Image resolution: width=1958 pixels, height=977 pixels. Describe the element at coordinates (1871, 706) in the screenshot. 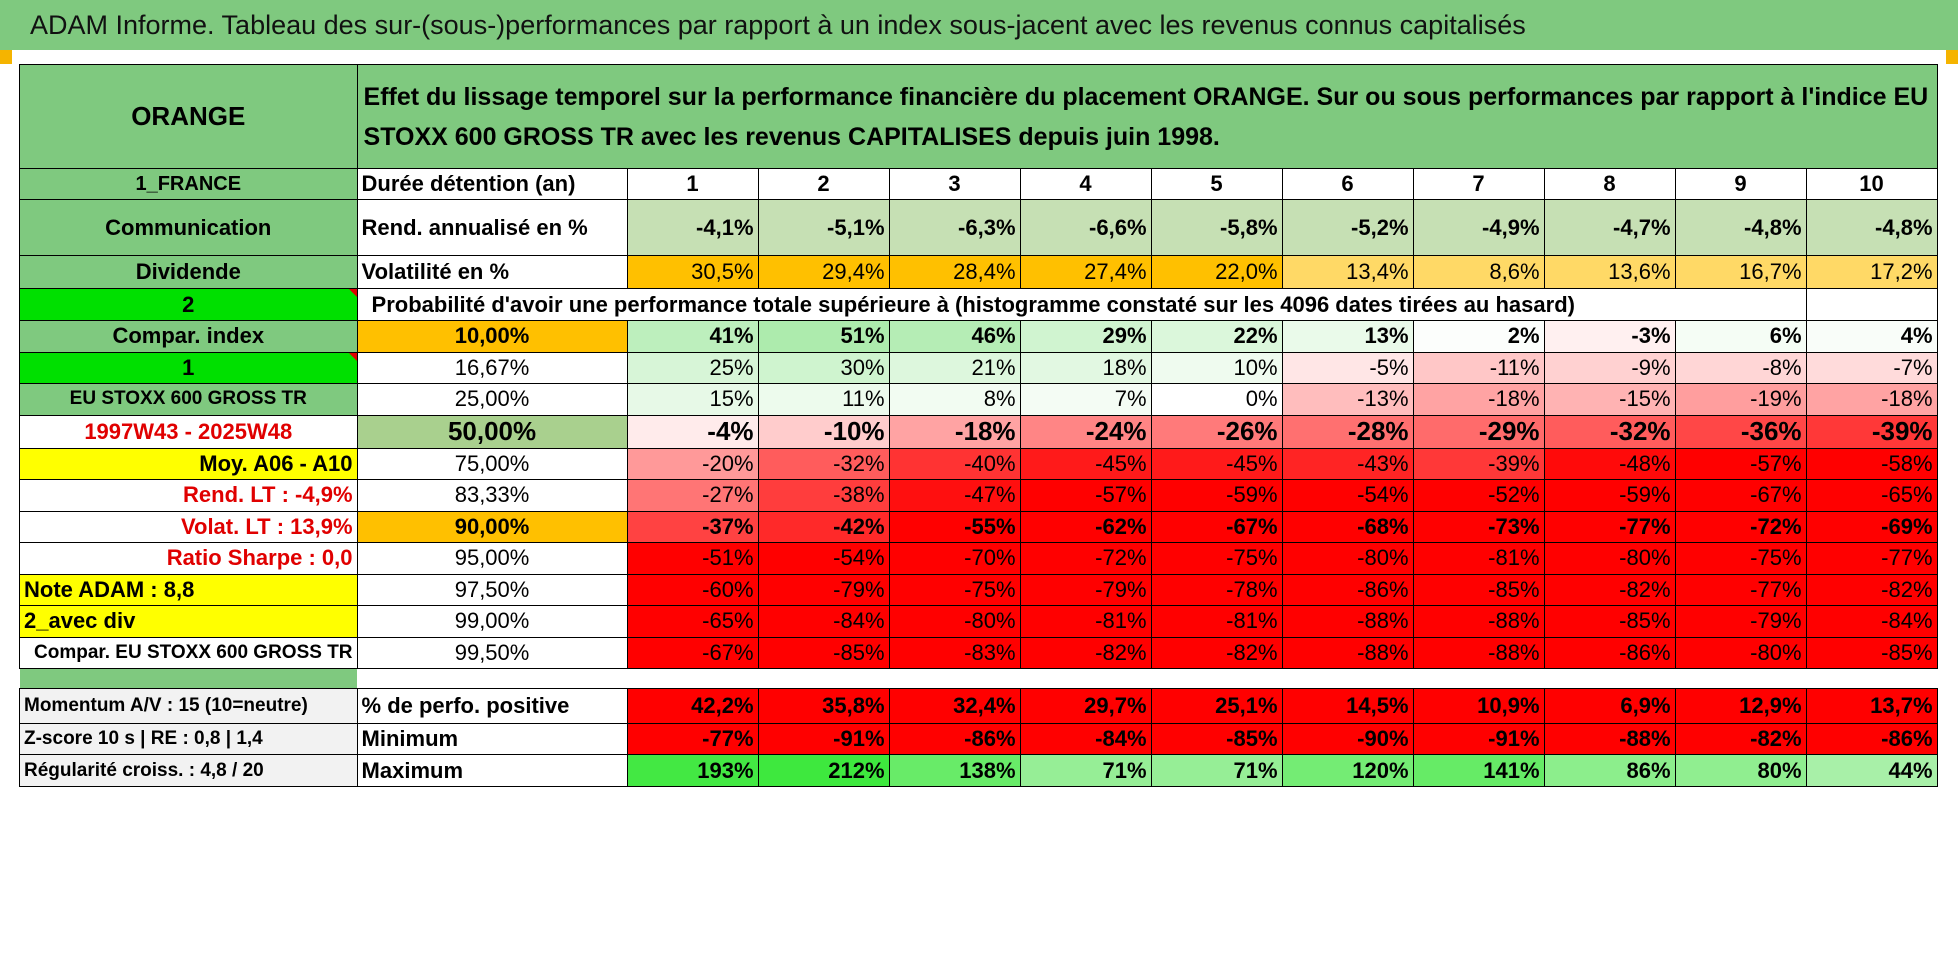

I see `positive-value: 13,7%` at that location.